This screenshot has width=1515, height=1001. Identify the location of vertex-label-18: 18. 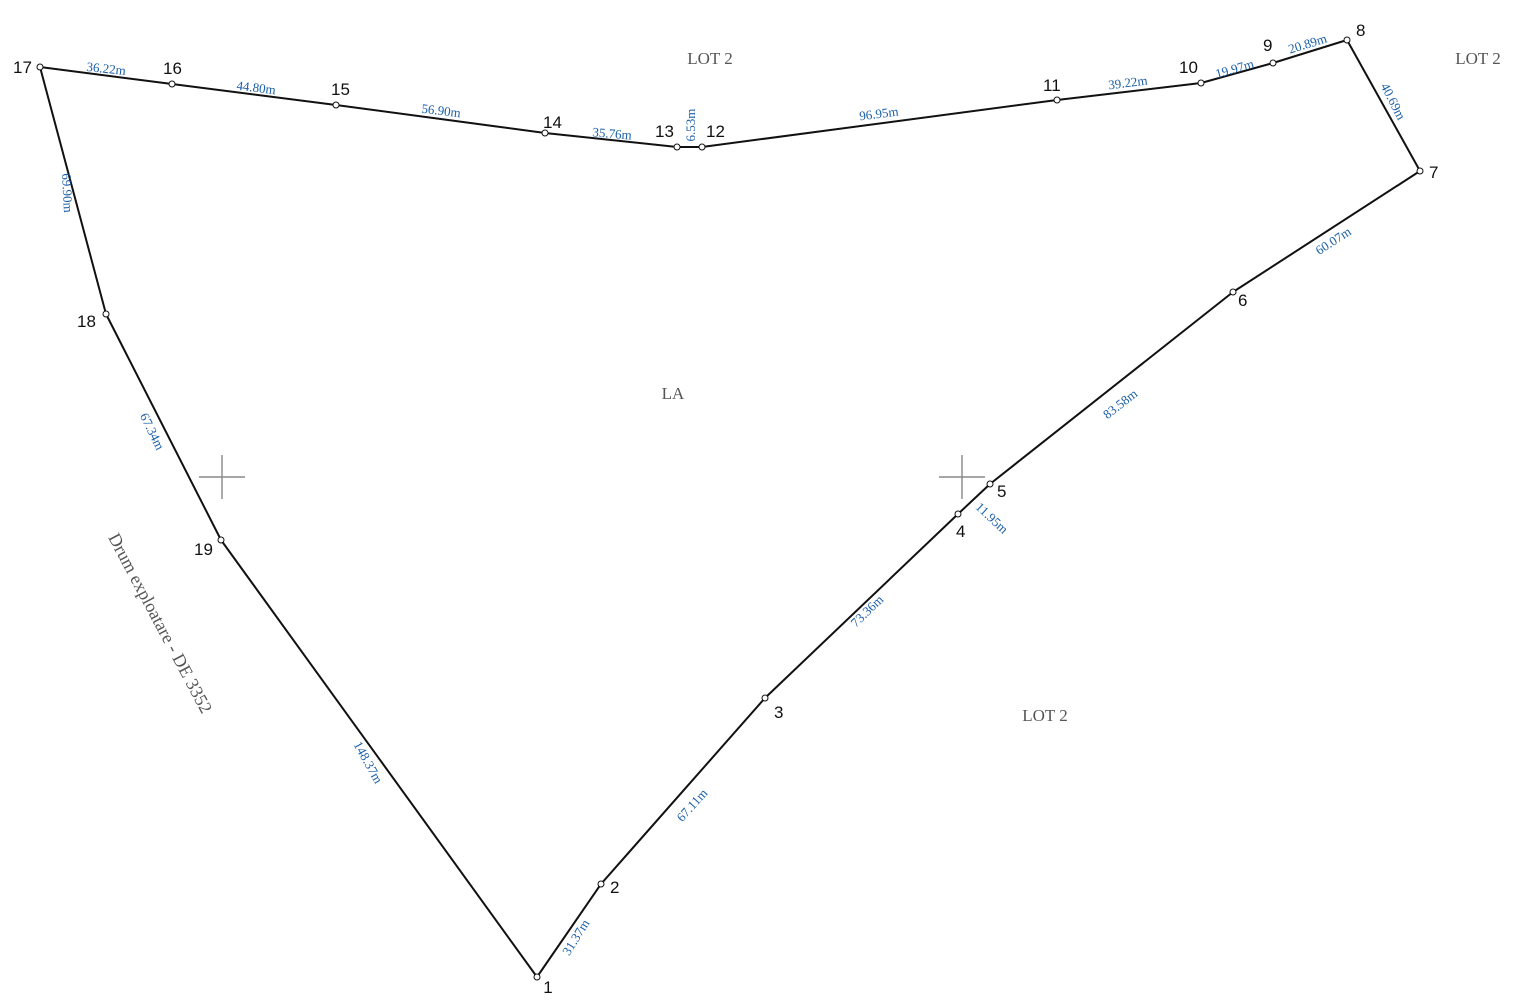
(86, 321).